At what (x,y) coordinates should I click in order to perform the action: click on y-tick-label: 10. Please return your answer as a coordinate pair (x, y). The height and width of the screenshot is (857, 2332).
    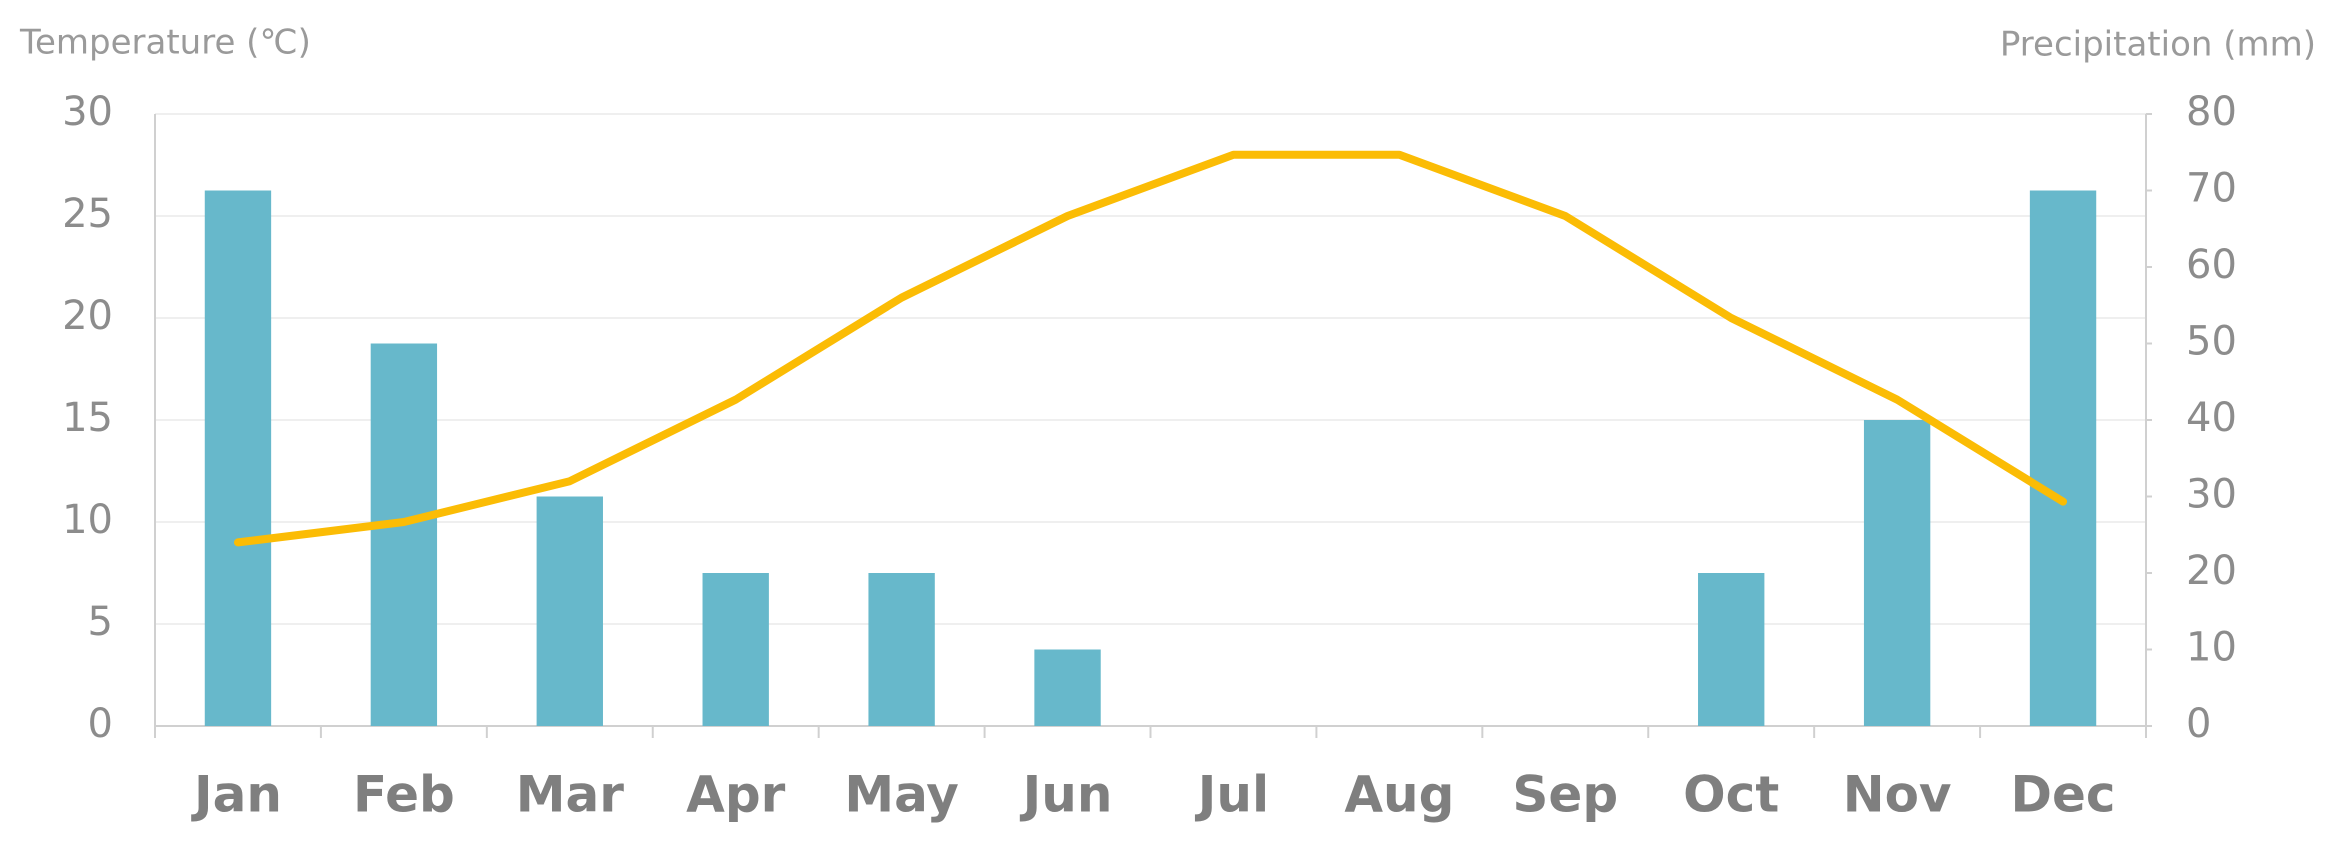
    Looking at the image, I should click on (87, 520).